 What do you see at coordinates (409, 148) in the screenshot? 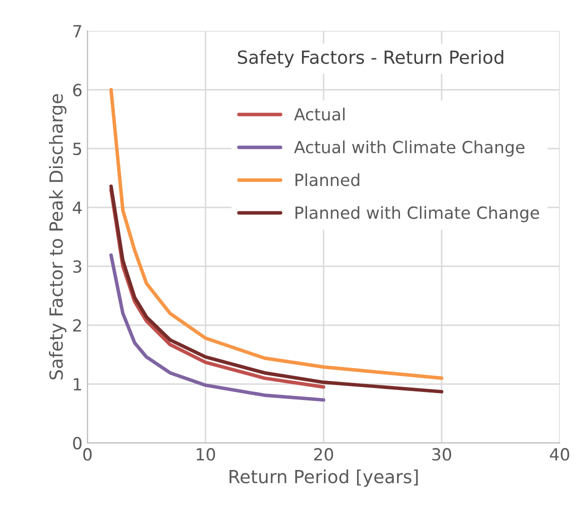
I see `legend-label: Actual with Climate Change` at bounding box center [409, 148].